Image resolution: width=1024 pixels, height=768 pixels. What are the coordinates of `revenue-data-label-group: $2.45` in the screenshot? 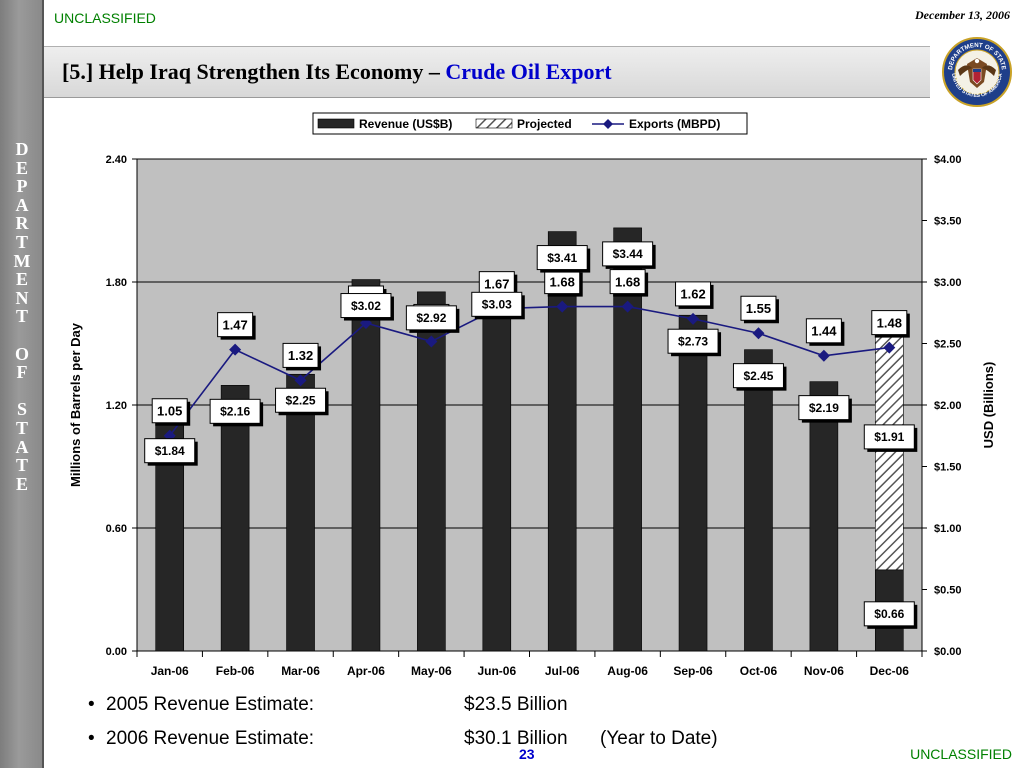 It's located at (759, 377).